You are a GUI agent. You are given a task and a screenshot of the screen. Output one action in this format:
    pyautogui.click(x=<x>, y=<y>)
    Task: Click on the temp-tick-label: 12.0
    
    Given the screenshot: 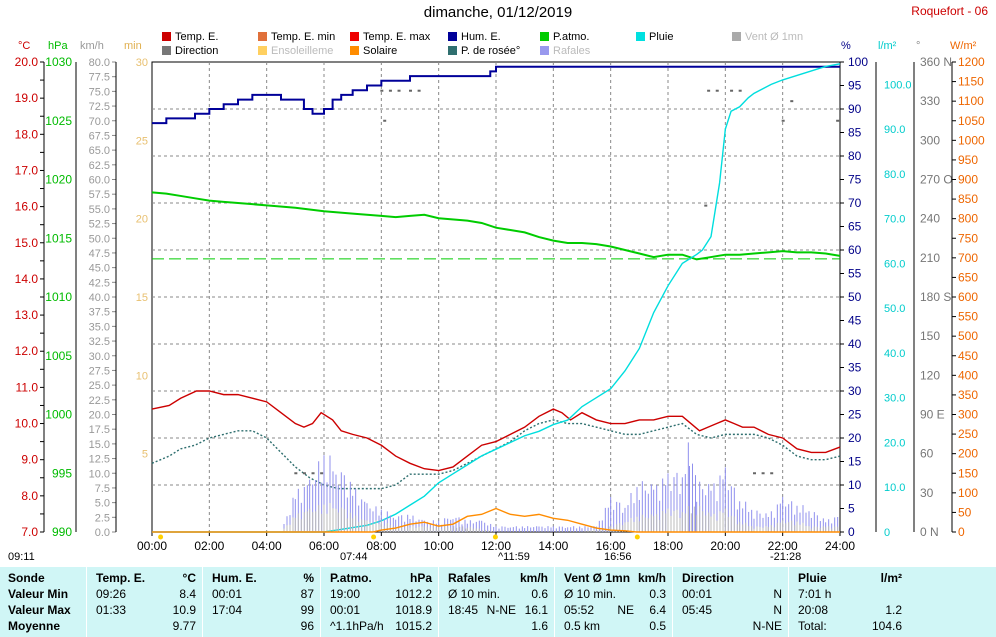 What is the action you would take?
    pyautogui.click(x=27, y=351)
    